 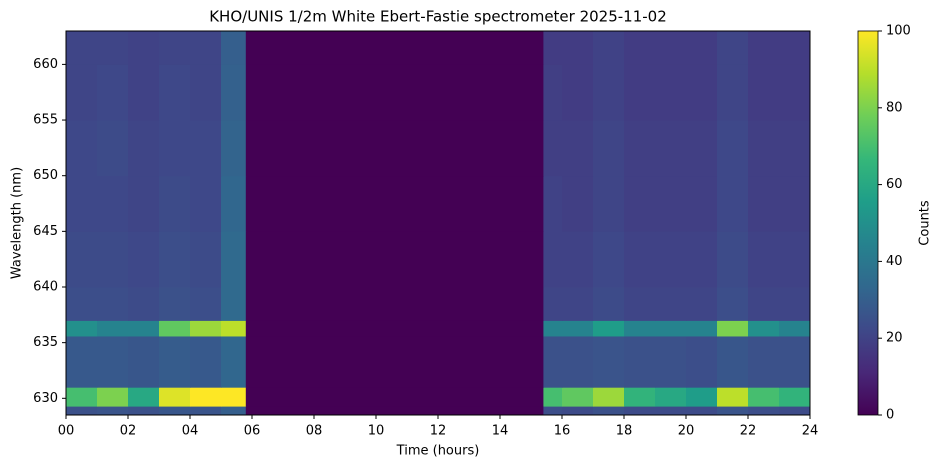 I want to click on y-tick-label: 660, so click(x=45, y=64).